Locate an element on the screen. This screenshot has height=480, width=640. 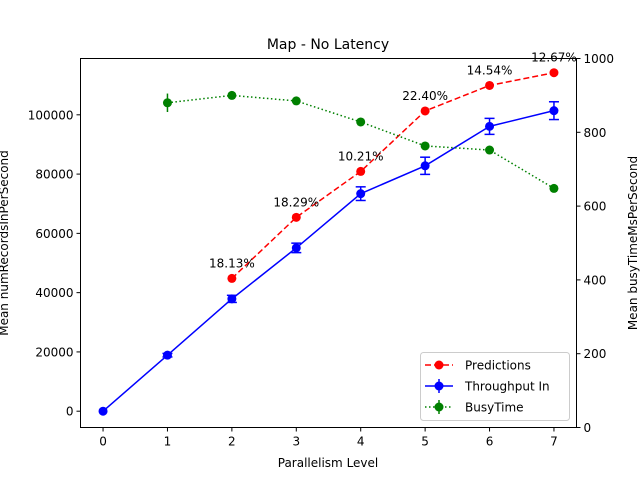
y-right-tick-label: 400 is located at coordinates (595, 280).